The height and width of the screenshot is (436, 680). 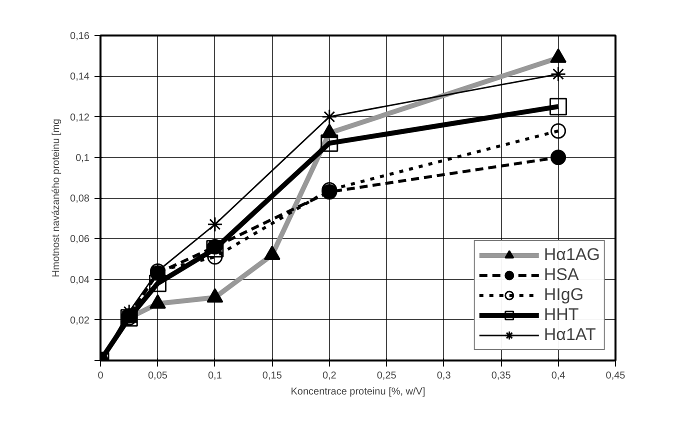 What do you see at coordinates (80, 320) in the screenshot?
I see `y-tick-label: 0,02` at bounding box center [80, 320].